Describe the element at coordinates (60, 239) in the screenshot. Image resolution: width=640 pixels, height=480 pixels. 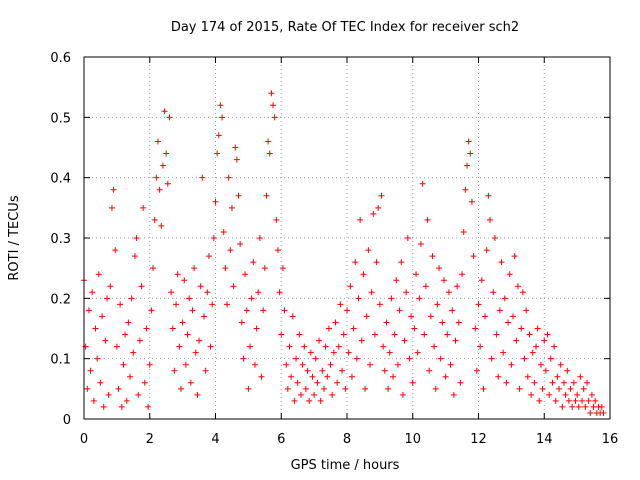
I see `y-tick-label: 0.3` at that location.